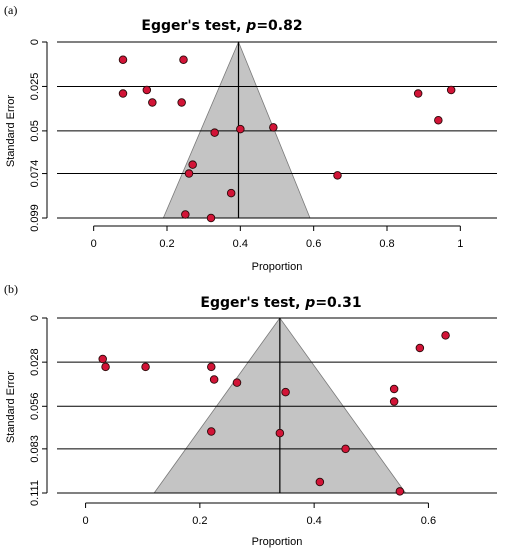 The height and width of the screenshot is (550, 505). What do you see at coordinates (277, 267) in the screenshot?
I see `x-axis-label-a: Proportion` at bounding box center [277, 267].